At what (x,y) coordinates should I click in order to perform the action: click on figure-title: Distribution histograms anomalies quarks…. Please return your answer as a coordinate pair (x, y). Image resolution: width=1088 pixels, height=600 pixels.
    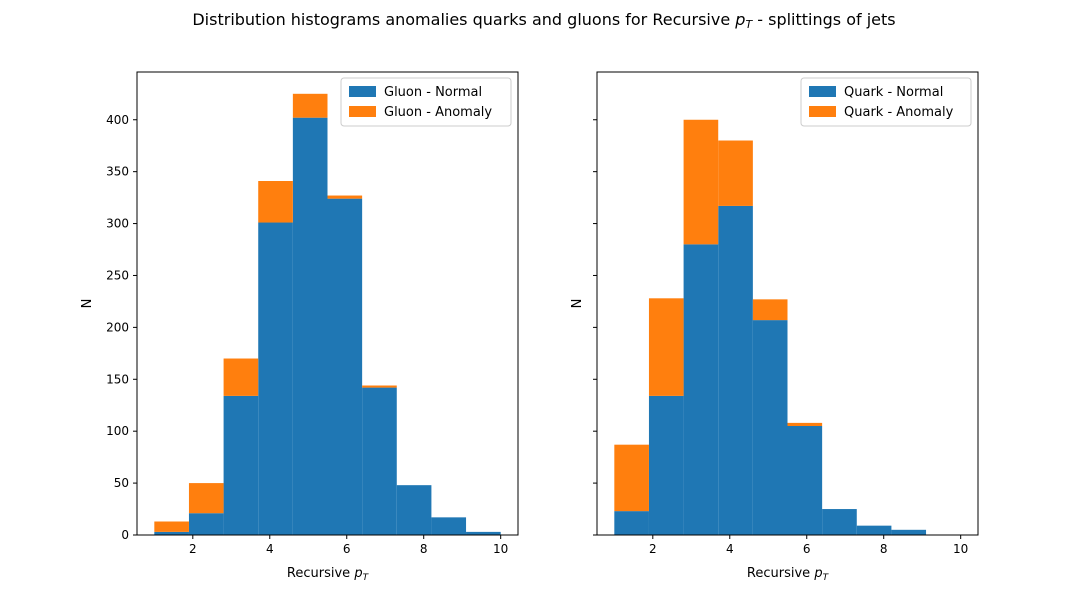
    Looking at the image, I should click on (544, 20).